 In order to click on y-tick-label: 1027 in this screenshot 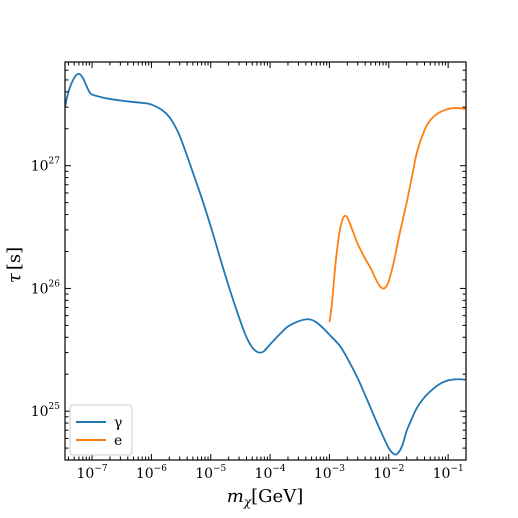, I will do `click(46, 166)`.